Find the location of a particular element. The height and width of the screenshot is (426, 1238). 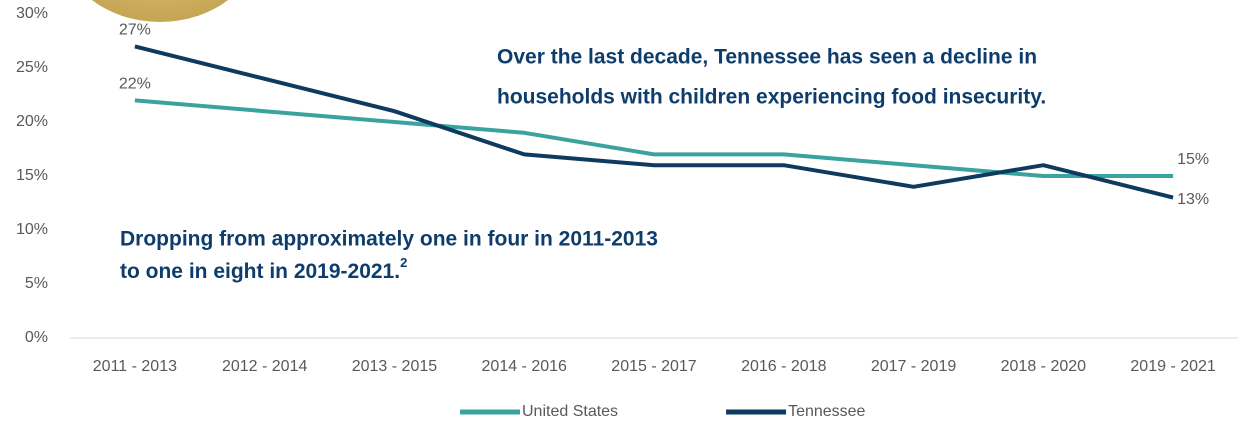

x-tick-label: 2019 - 2021 is located at coordinates (1173, 366).